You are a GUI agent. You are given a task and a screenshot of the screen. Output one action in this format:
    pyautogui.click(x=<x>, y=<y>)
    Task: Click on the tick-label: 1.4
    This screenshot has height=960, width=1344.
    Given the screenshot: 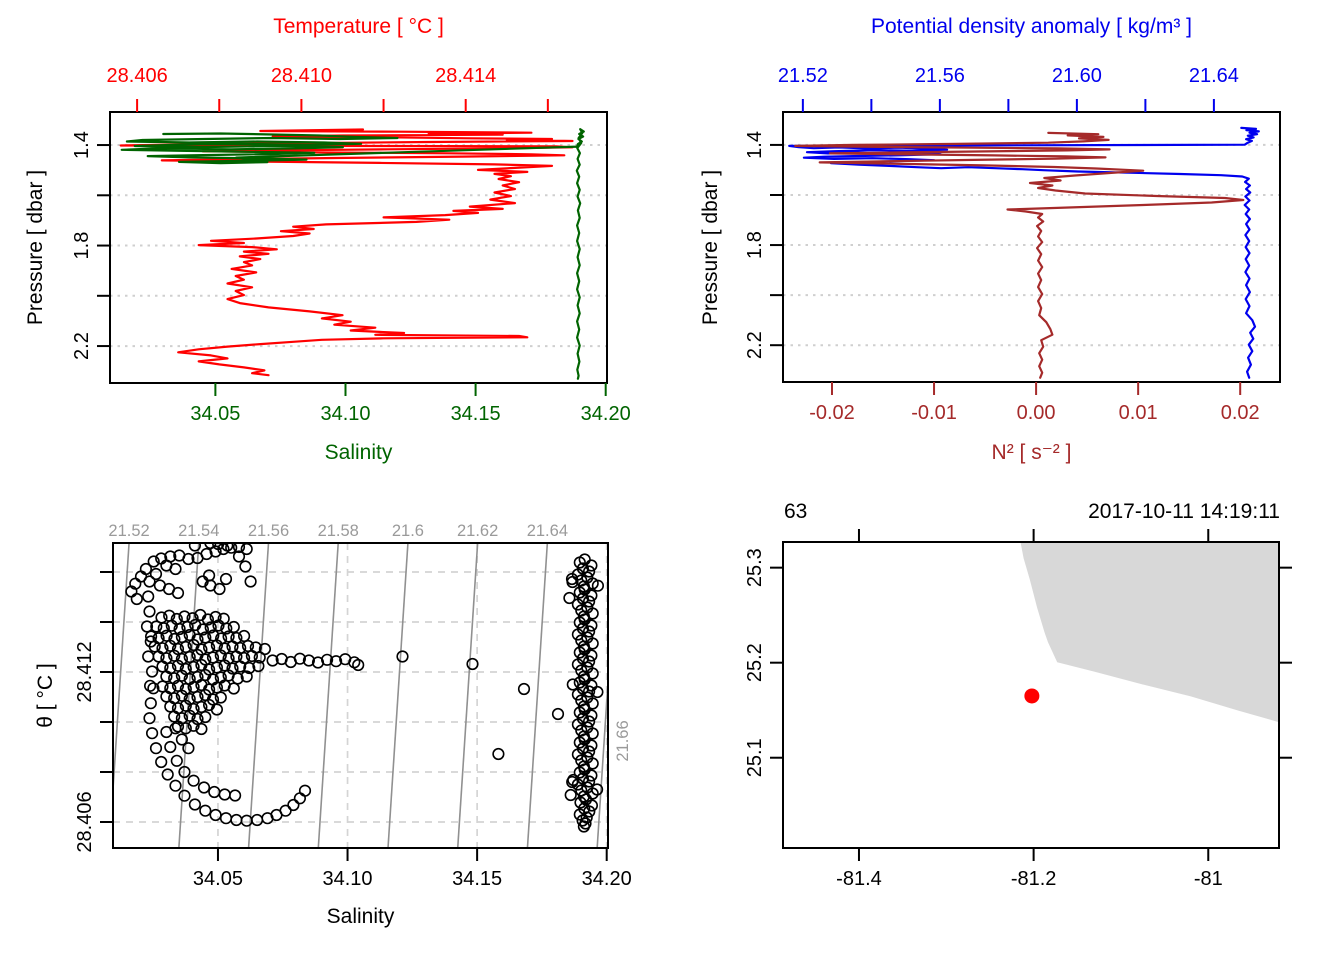 What is the action you would take?
    pyautogui.click(x=755, y=145)
    